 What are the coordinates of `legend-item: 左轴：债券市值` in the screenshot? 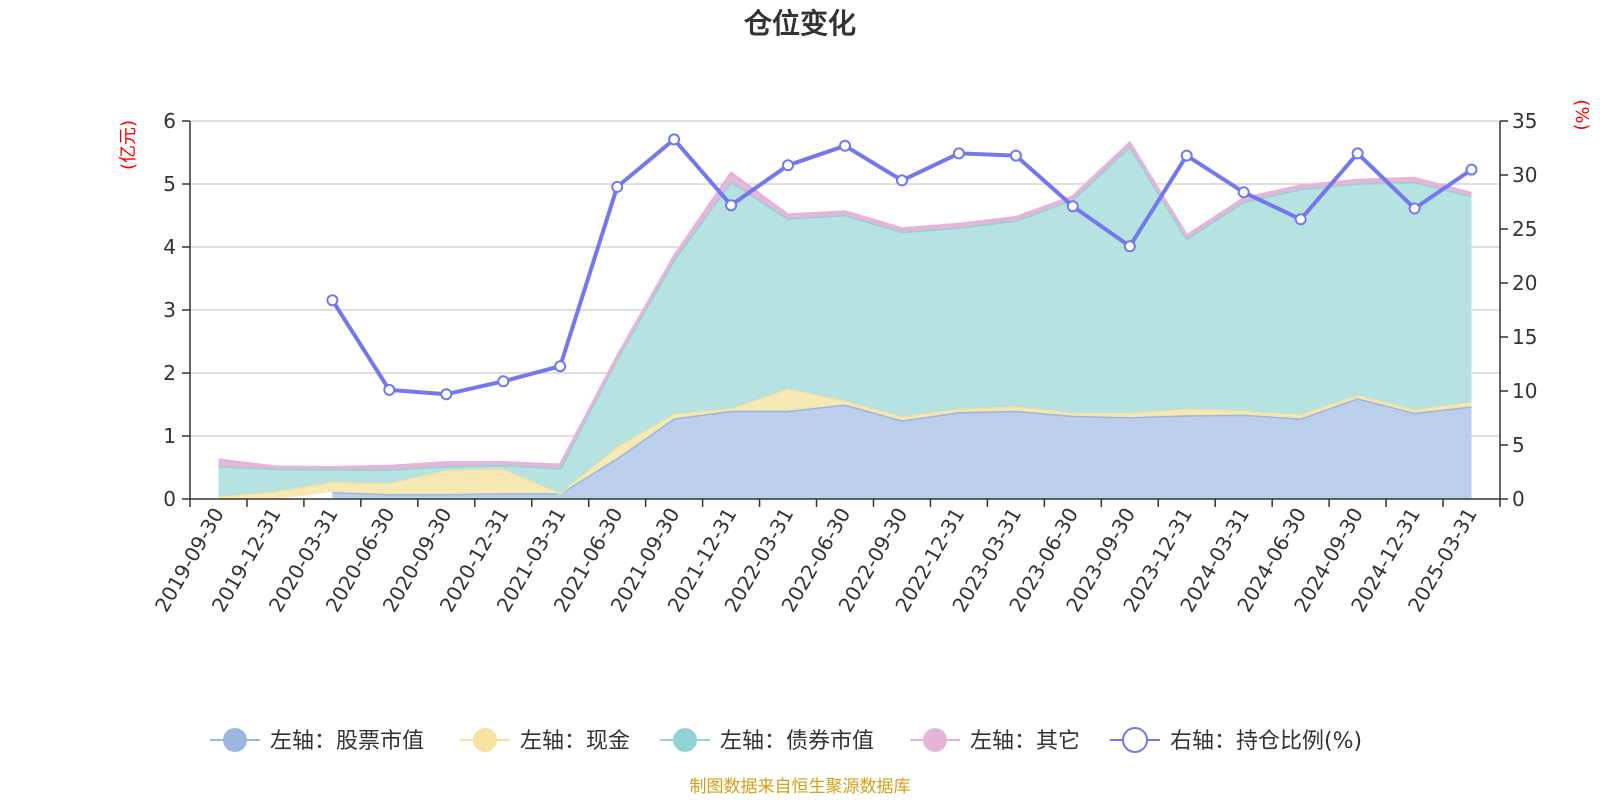 It's located at (767, 741).